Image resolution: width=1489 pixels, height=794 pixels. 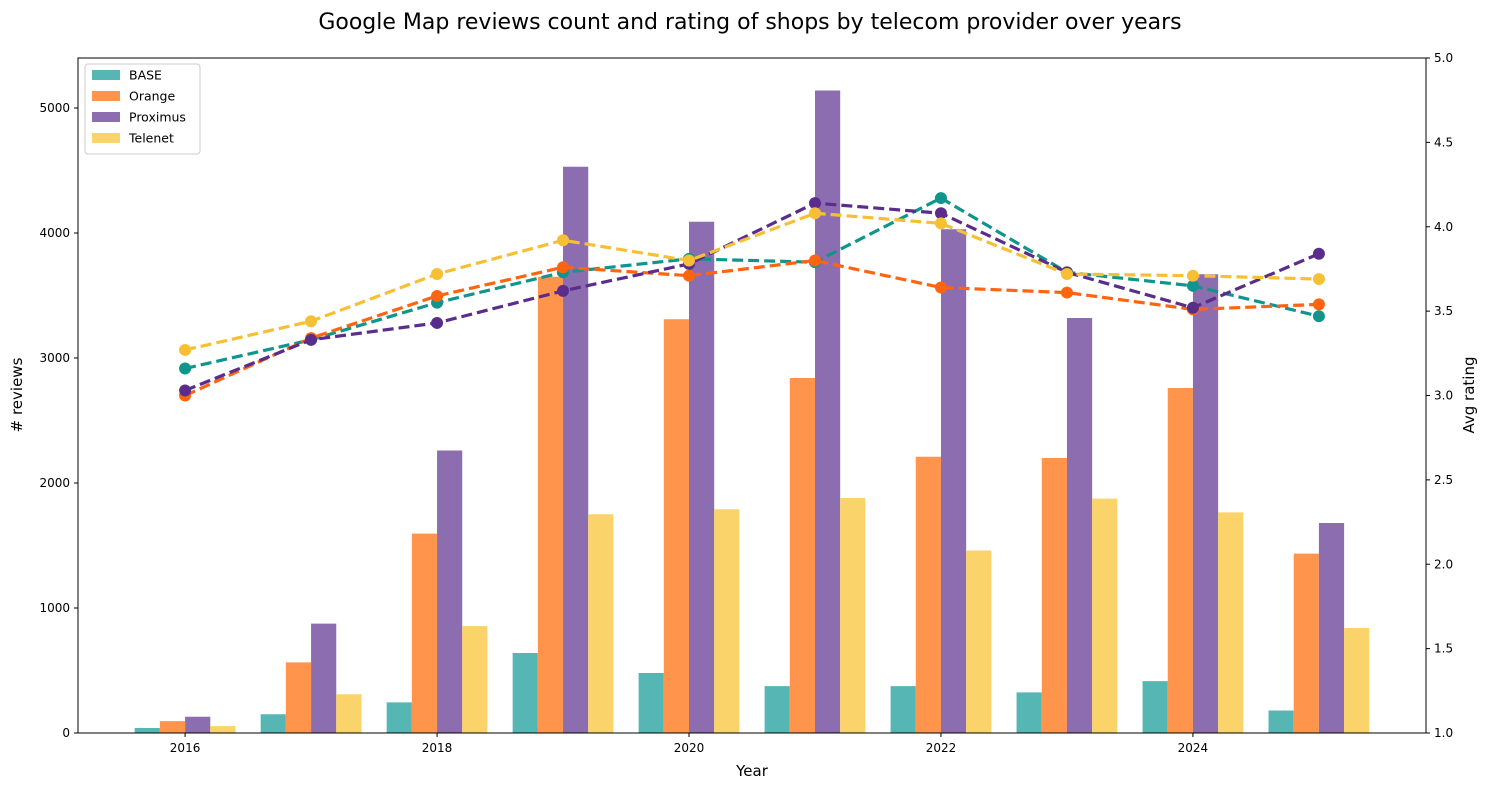 What do you see at coordinates (273, 723) in the screenshot?
I see `bar-base-2017` at bounding box center [273, 723].